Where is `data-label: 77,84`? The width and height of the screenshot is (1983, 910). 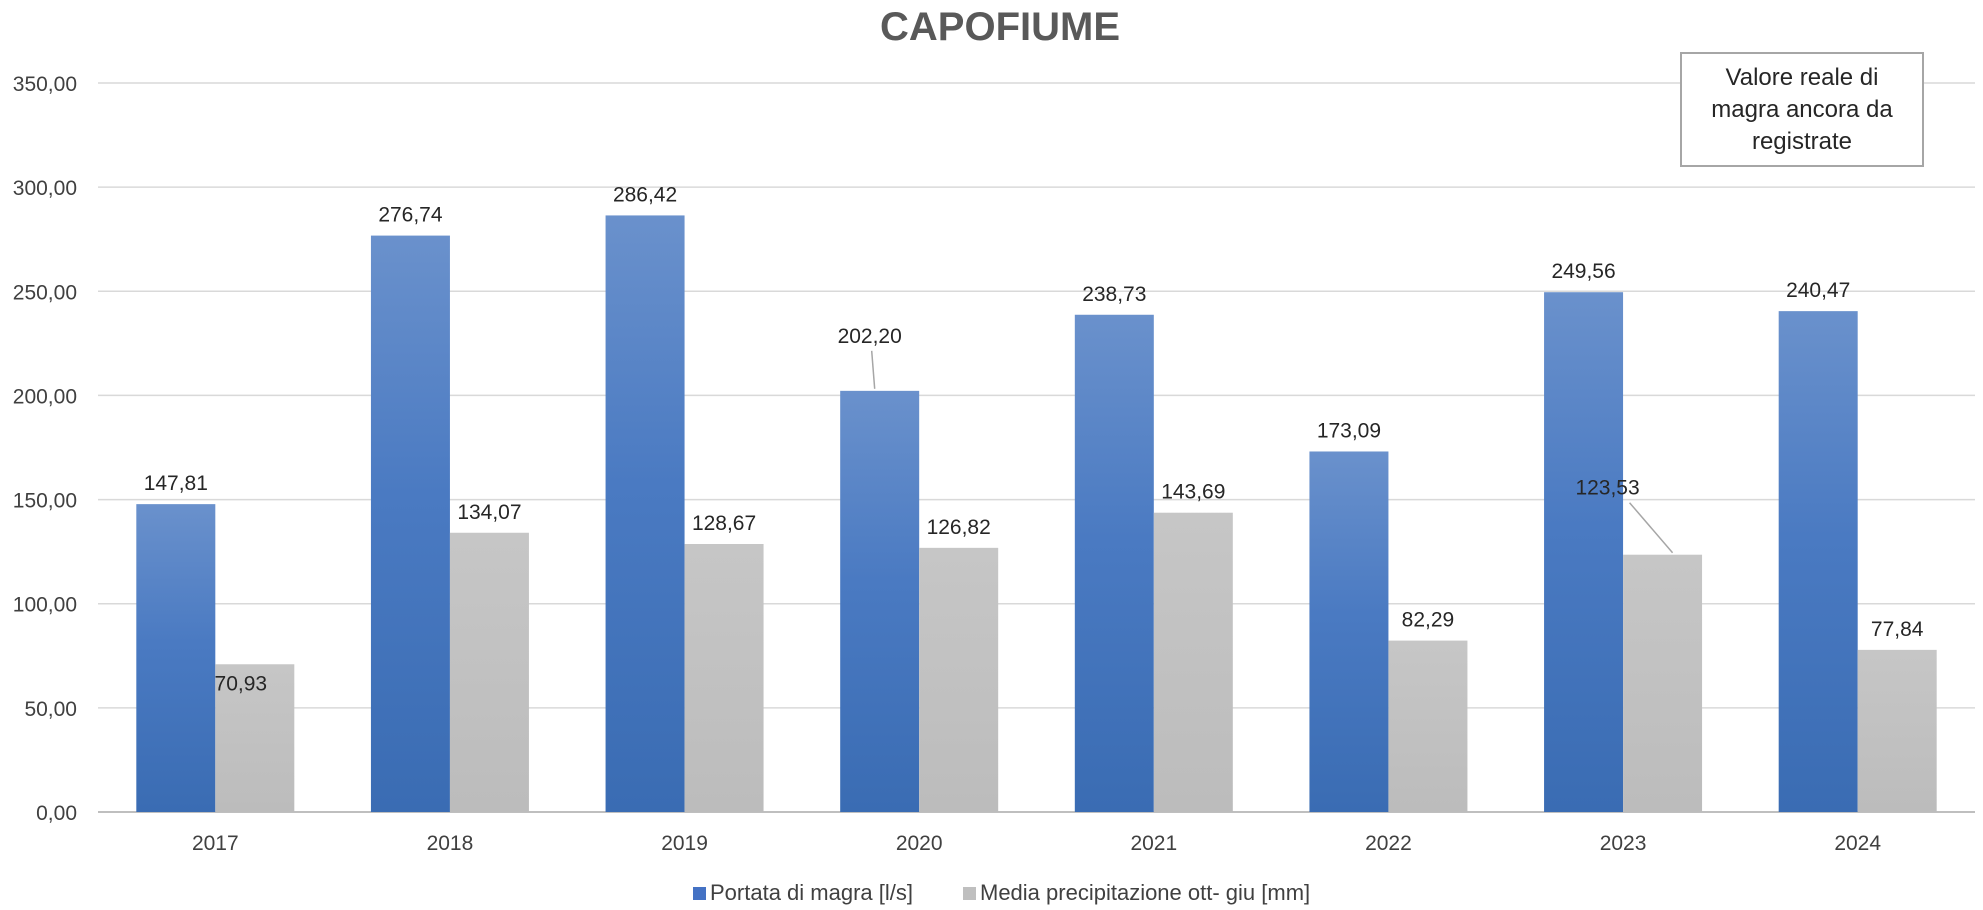
data-label: 77,84 is located at coordinates (1897, 629).